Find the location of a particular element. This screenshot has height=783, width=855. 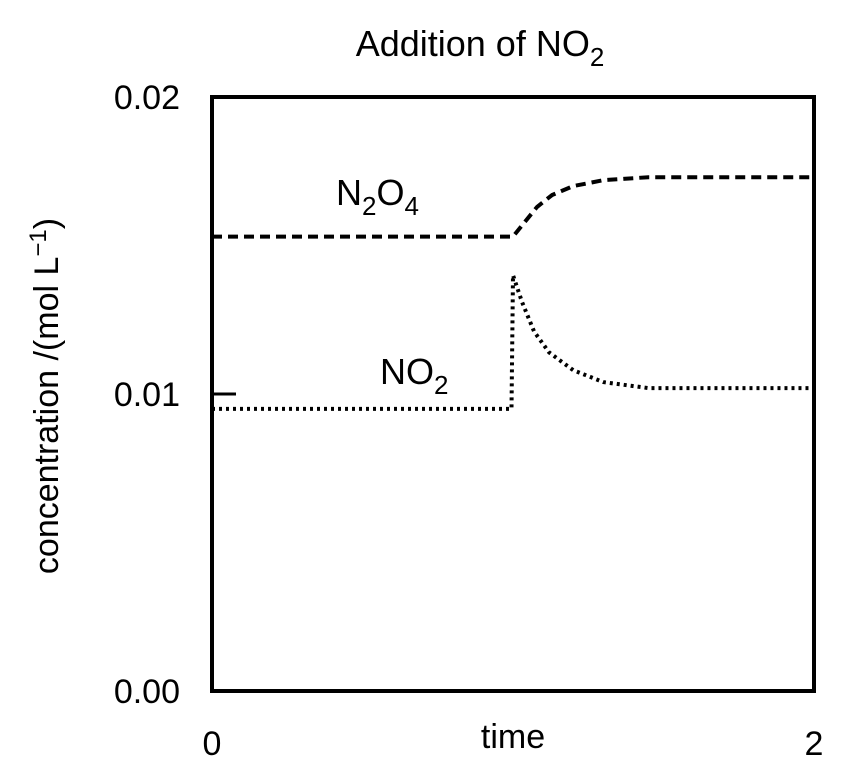

x-tick-label: 2 is located at coordinates (814, 744).